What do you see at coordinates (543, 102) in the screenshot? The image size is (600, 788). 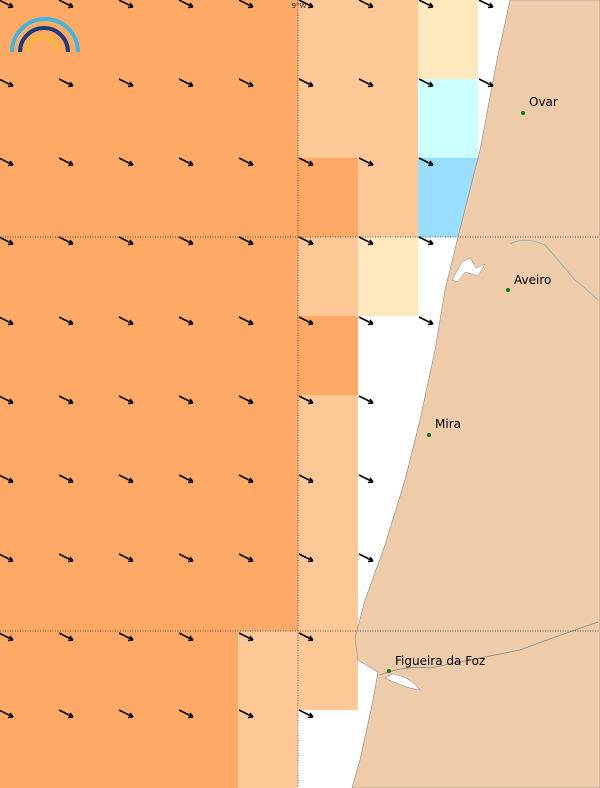 I see `place-label: Ovar` at bounding box center [543, 102].